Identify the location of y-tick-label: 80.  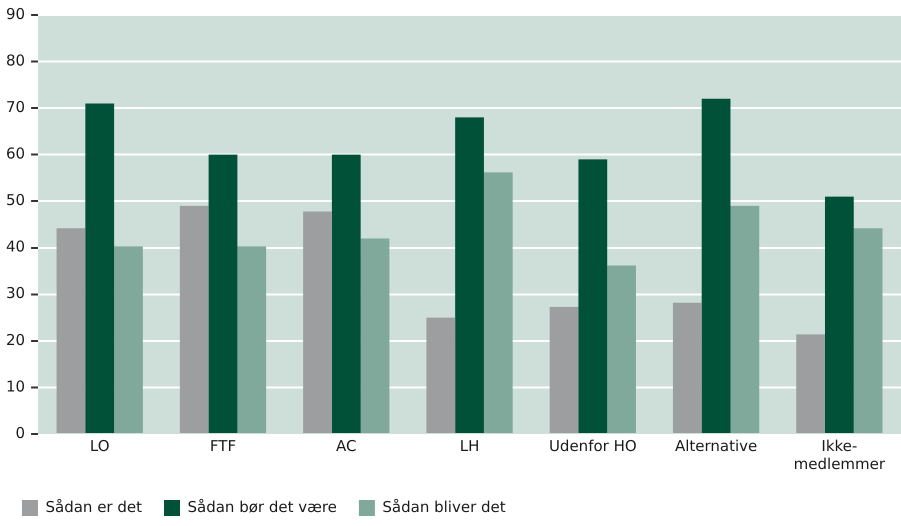
(16, 60).